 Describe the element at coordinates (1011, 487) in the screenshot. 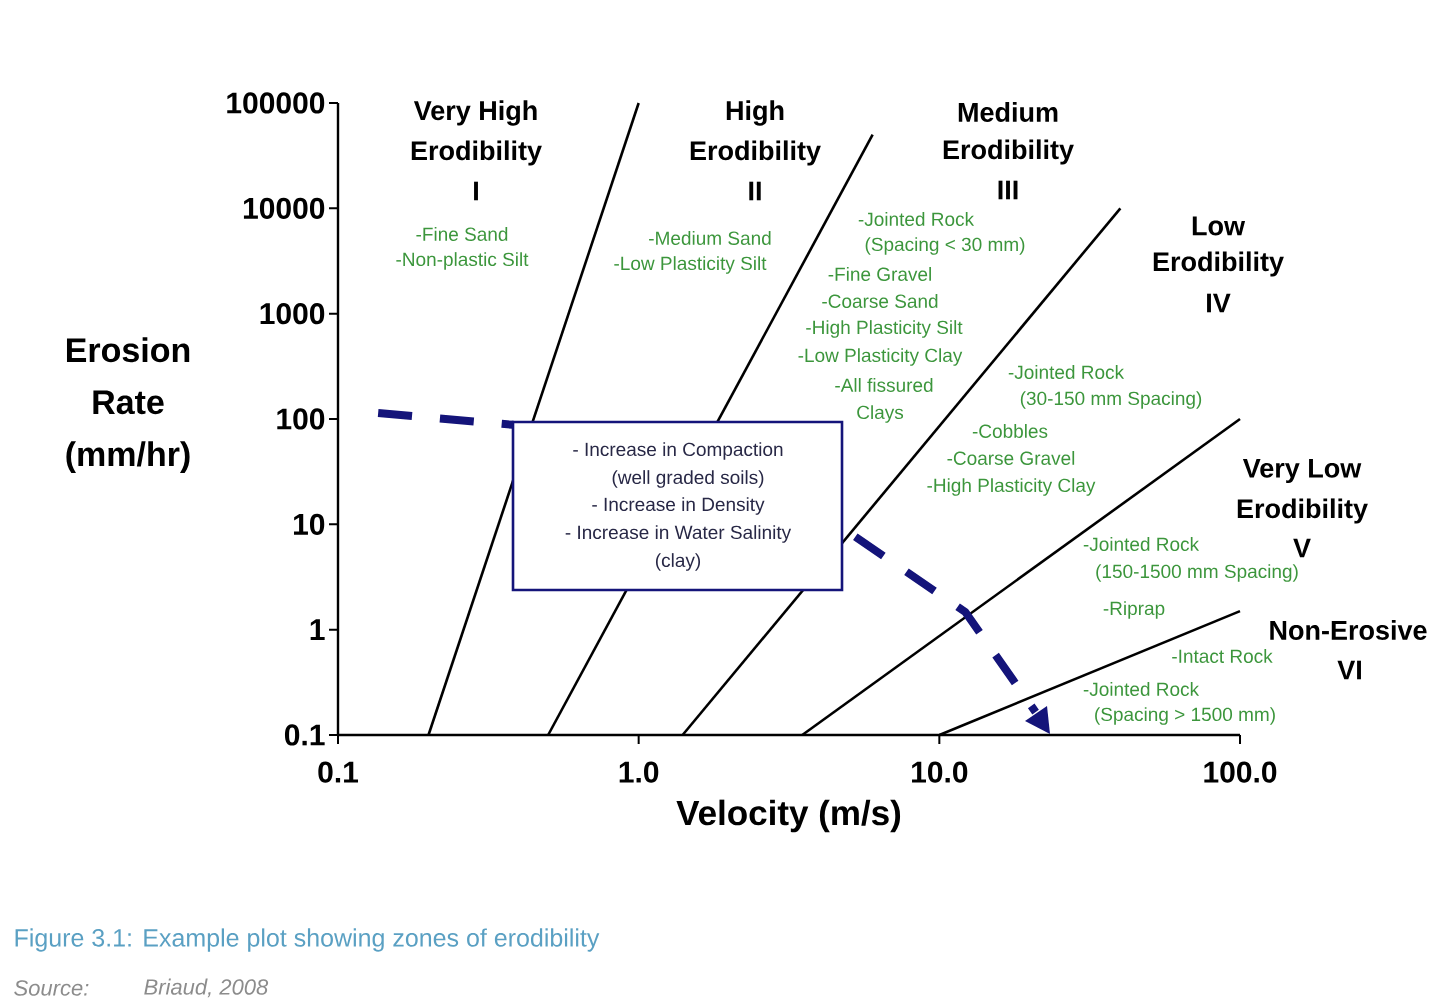

I see `annotation: -High Plasticity Clay` at that location.